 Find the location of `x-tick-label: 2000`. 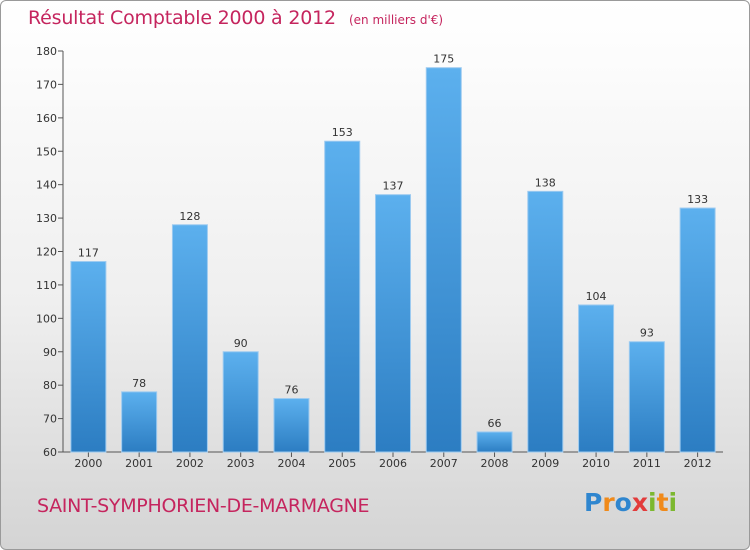

x-tick-label: 2000 is located at coordinates (88, 463).